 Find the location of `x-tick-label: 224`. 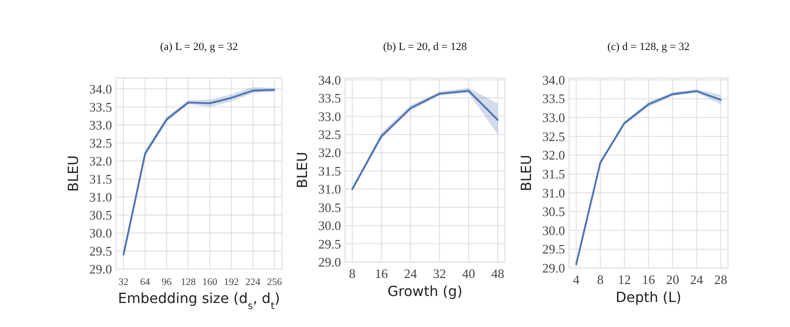

x-tick-label: 224 is located at coordinates (252, 282).